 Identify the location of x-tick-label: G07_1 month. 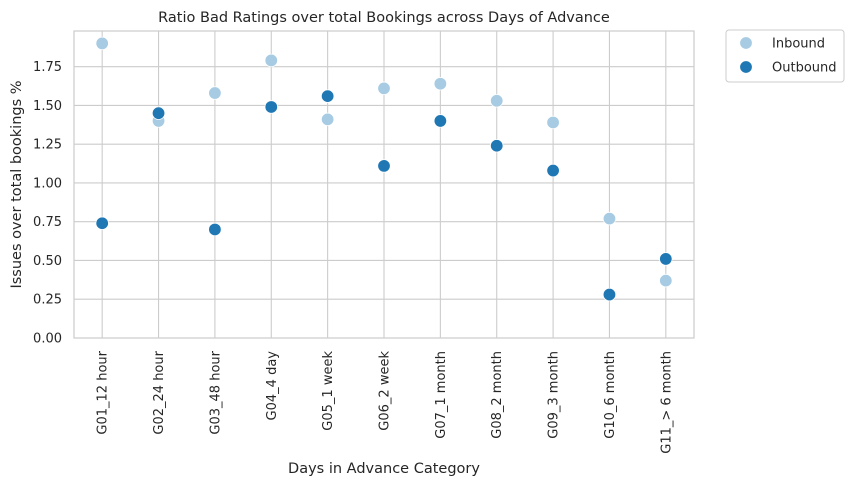
(441, 395).